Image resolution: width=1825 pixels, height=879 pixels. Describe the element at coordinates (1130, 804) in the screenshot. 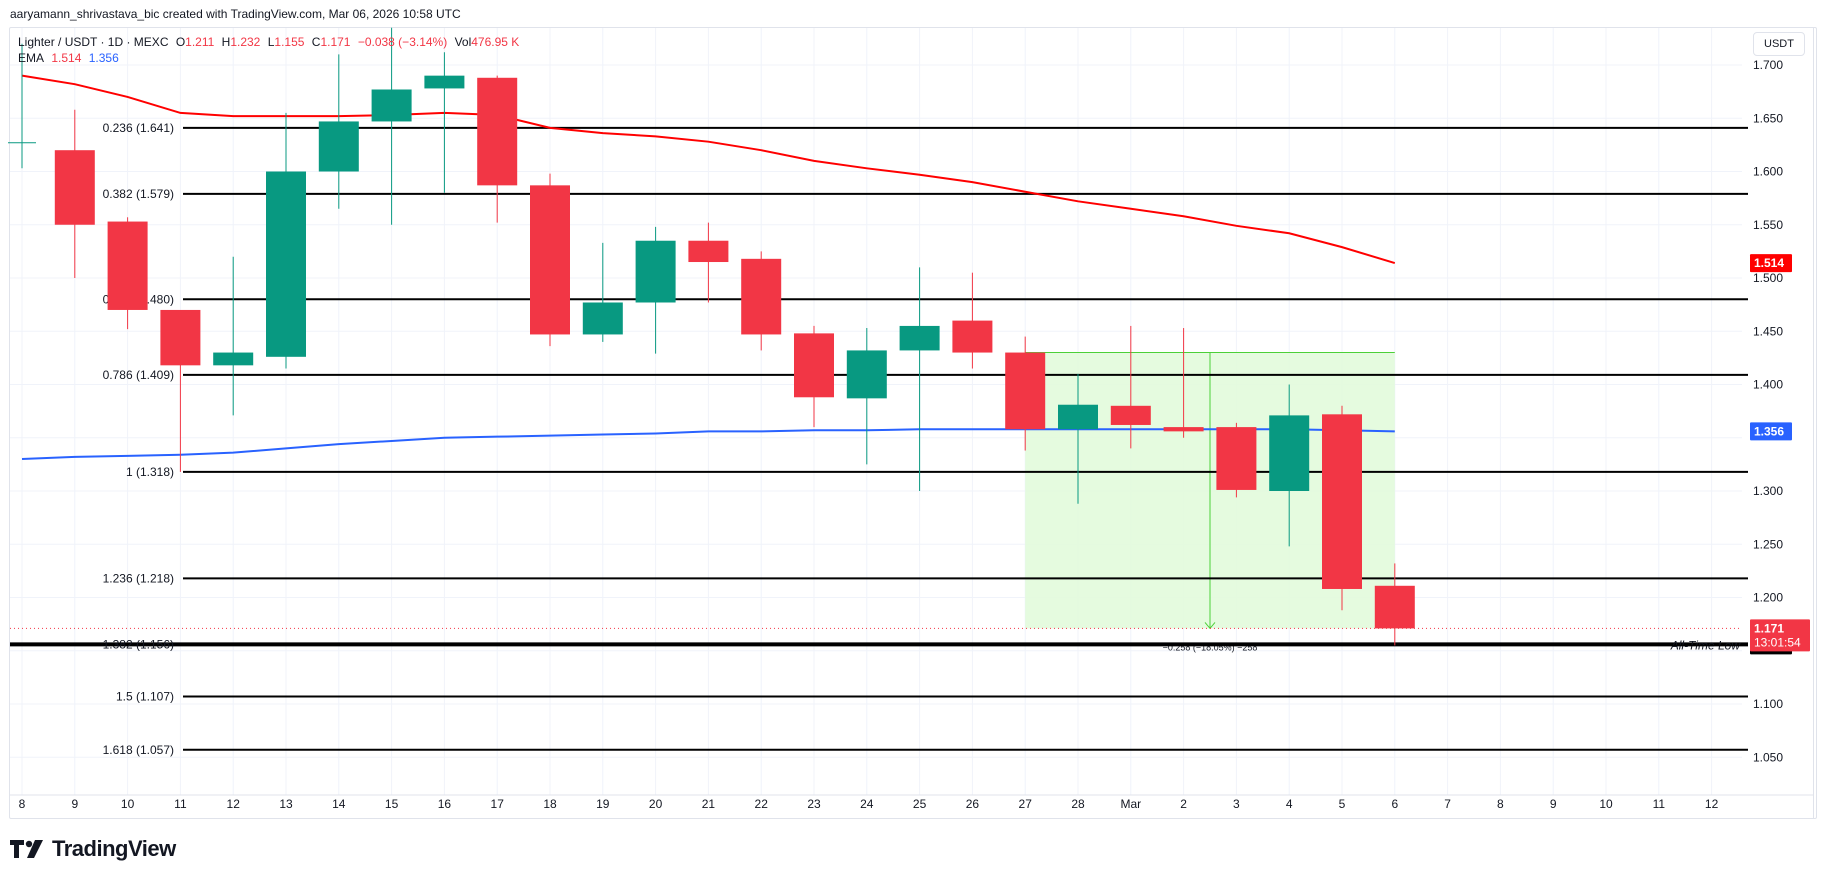

I see `time-tick: Mar` at that location.